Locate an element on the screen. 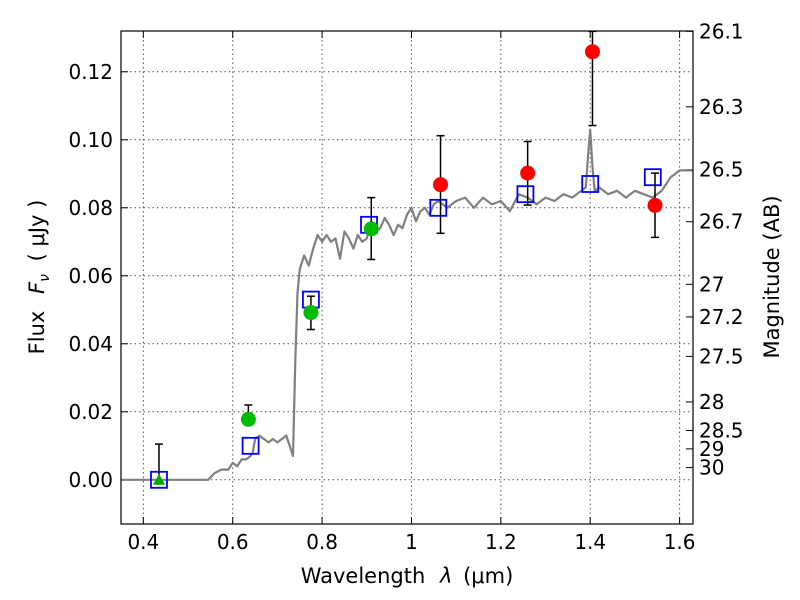 The image size is (800, 600). y-tick-label: 0.12 is located at coordinates (90, 72).